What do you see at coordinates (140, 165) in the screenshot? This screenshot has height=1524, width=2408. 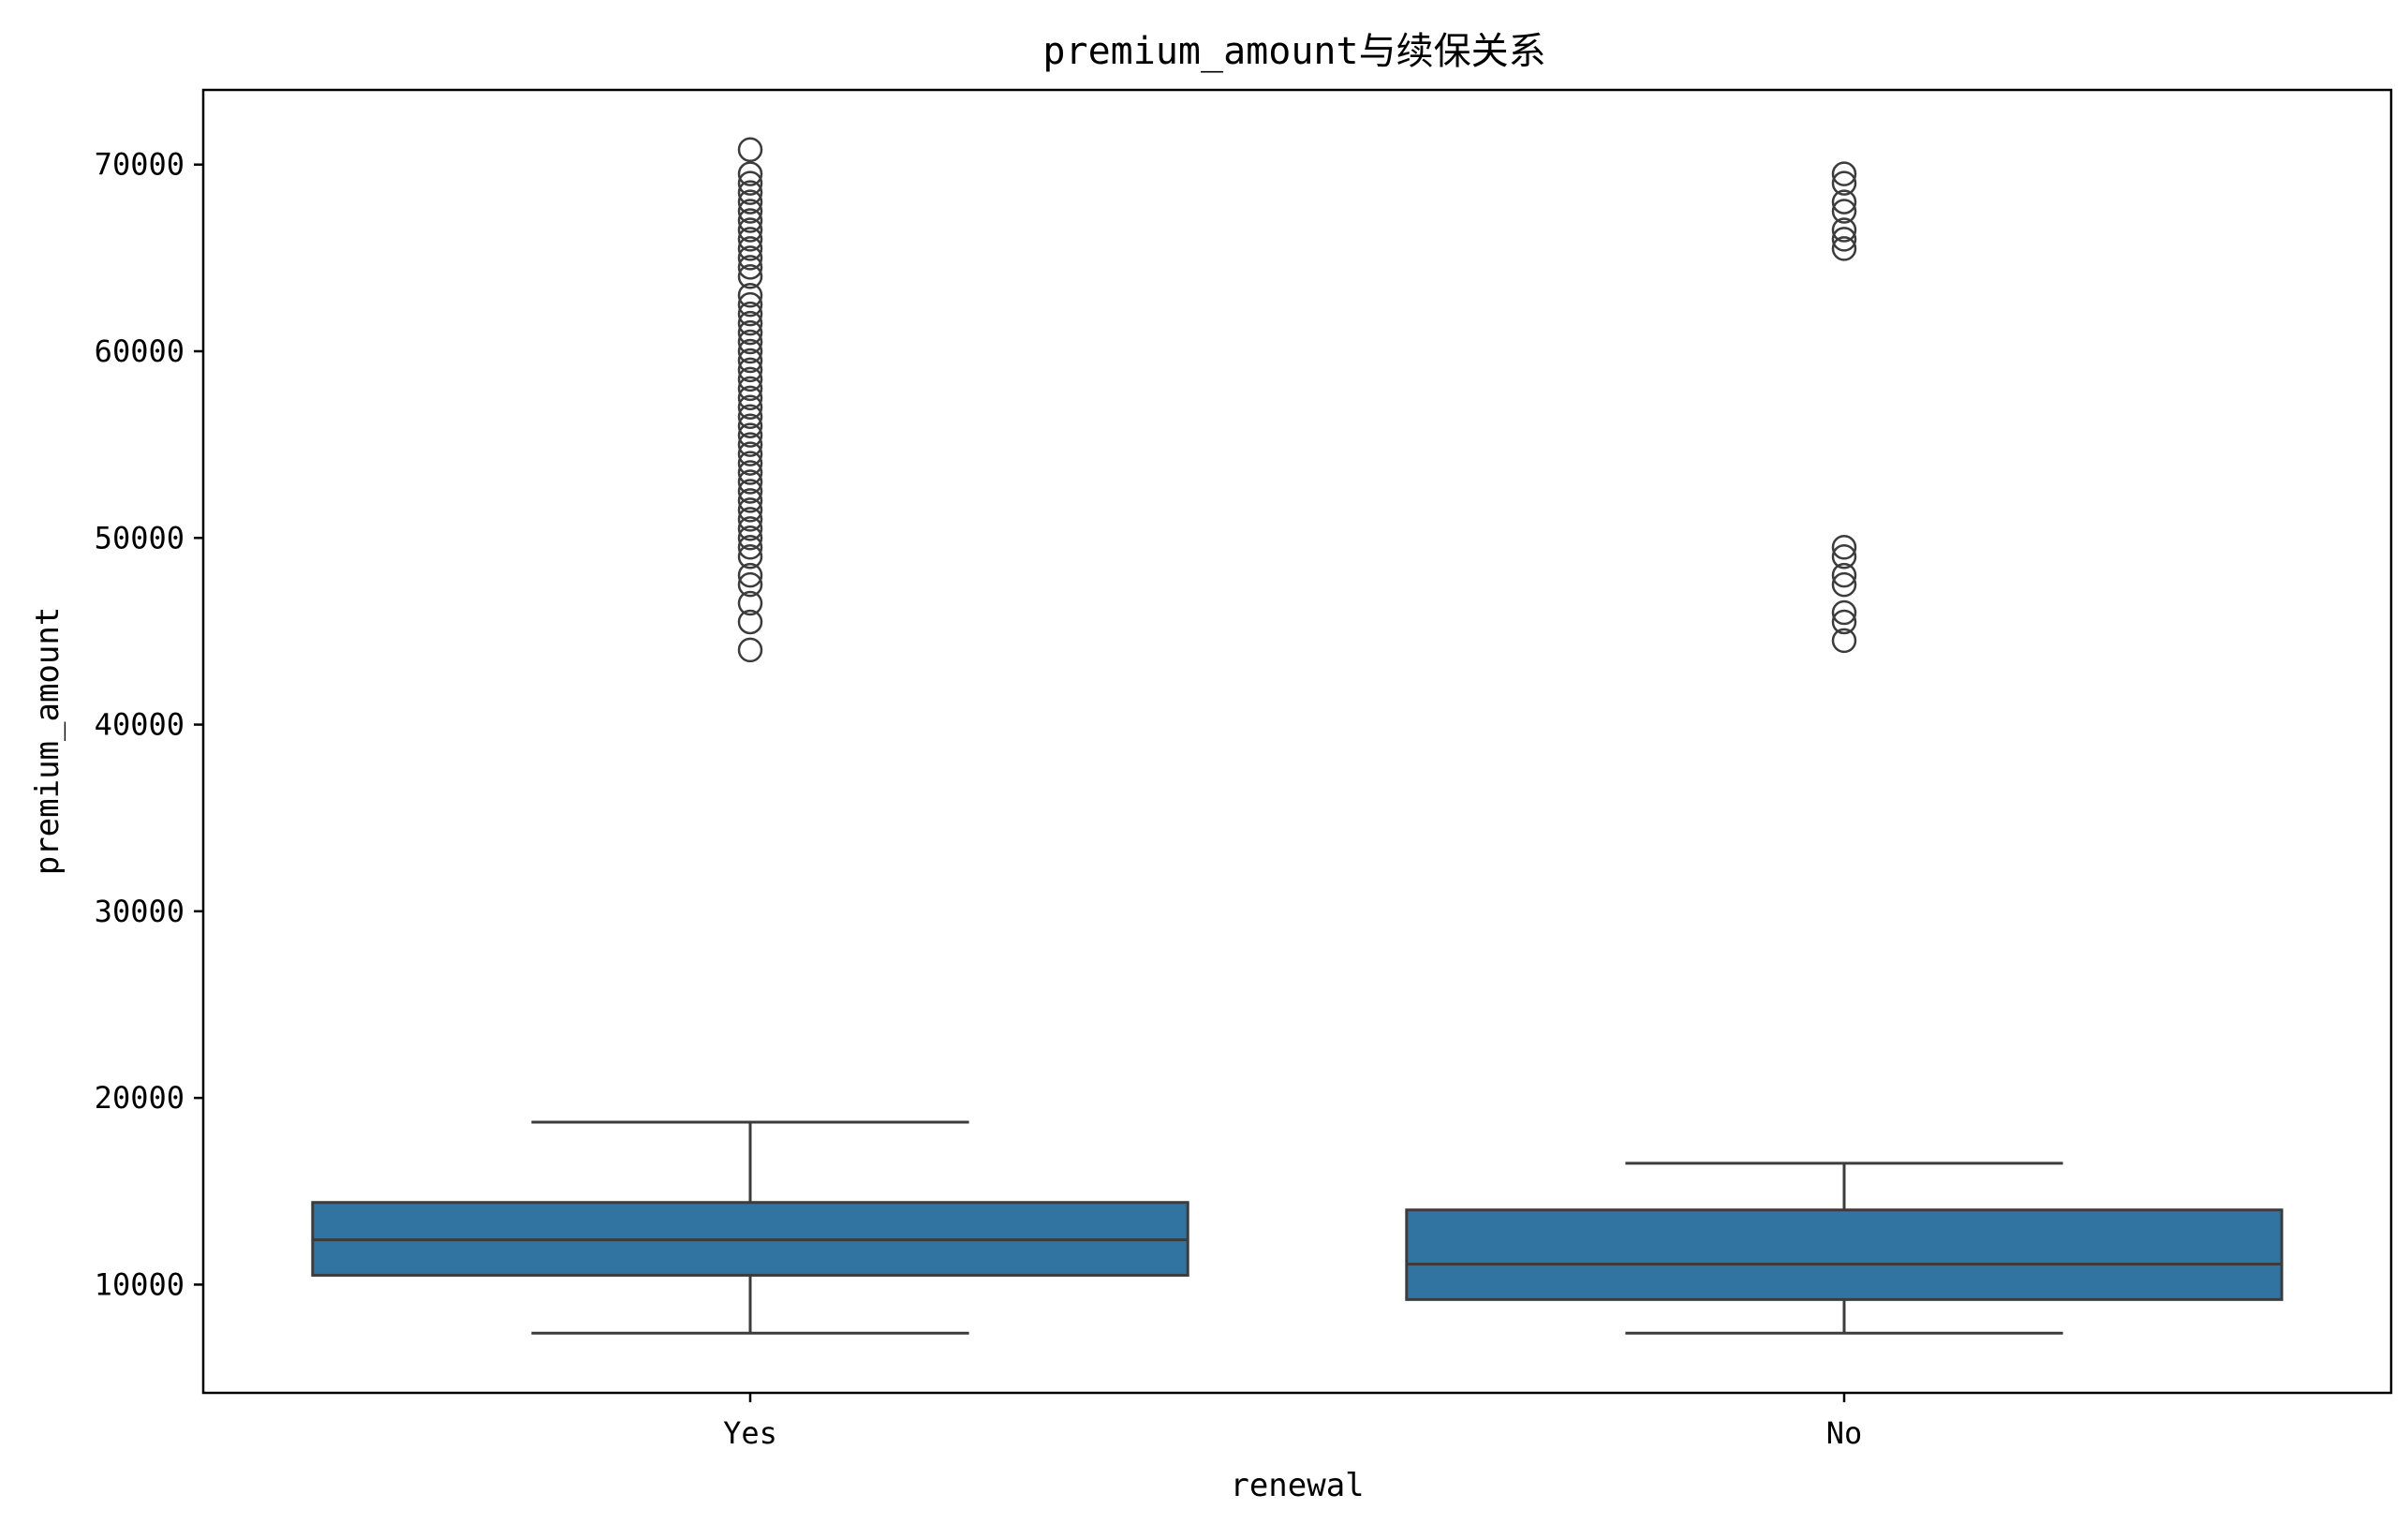 I see `y-tick-label: 70000` at bounding box center [140, 165].